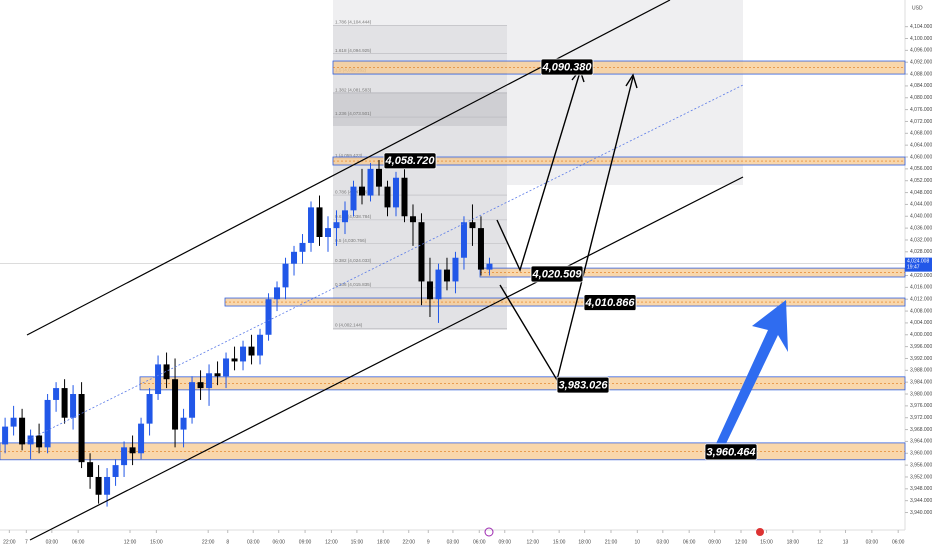 The width and height of the screenshot is (932, 550). Describe the element at coordinates (505, 542) in the screenshot. I see `x-tick-label: 09:00` at that location.